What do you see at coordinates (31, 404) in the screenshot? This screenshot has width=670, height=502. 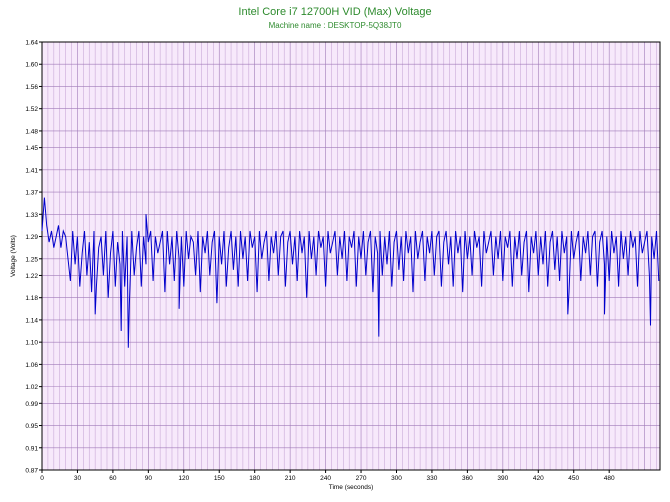 I see `y-tick-label: 0.99` at bounding box center [31, 404].